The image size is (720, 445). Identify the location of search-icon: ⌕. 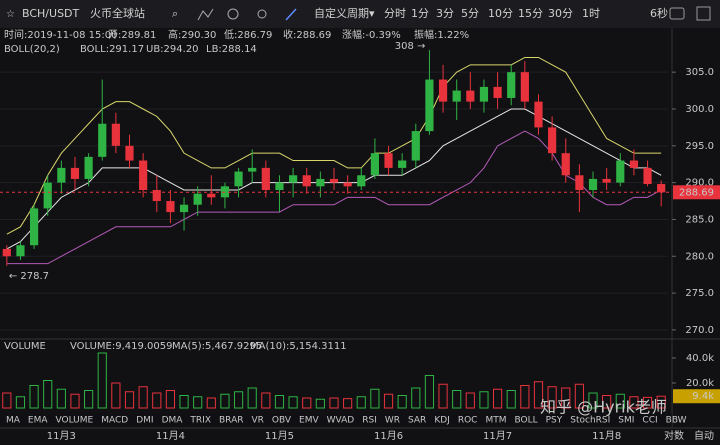
(175, 13).